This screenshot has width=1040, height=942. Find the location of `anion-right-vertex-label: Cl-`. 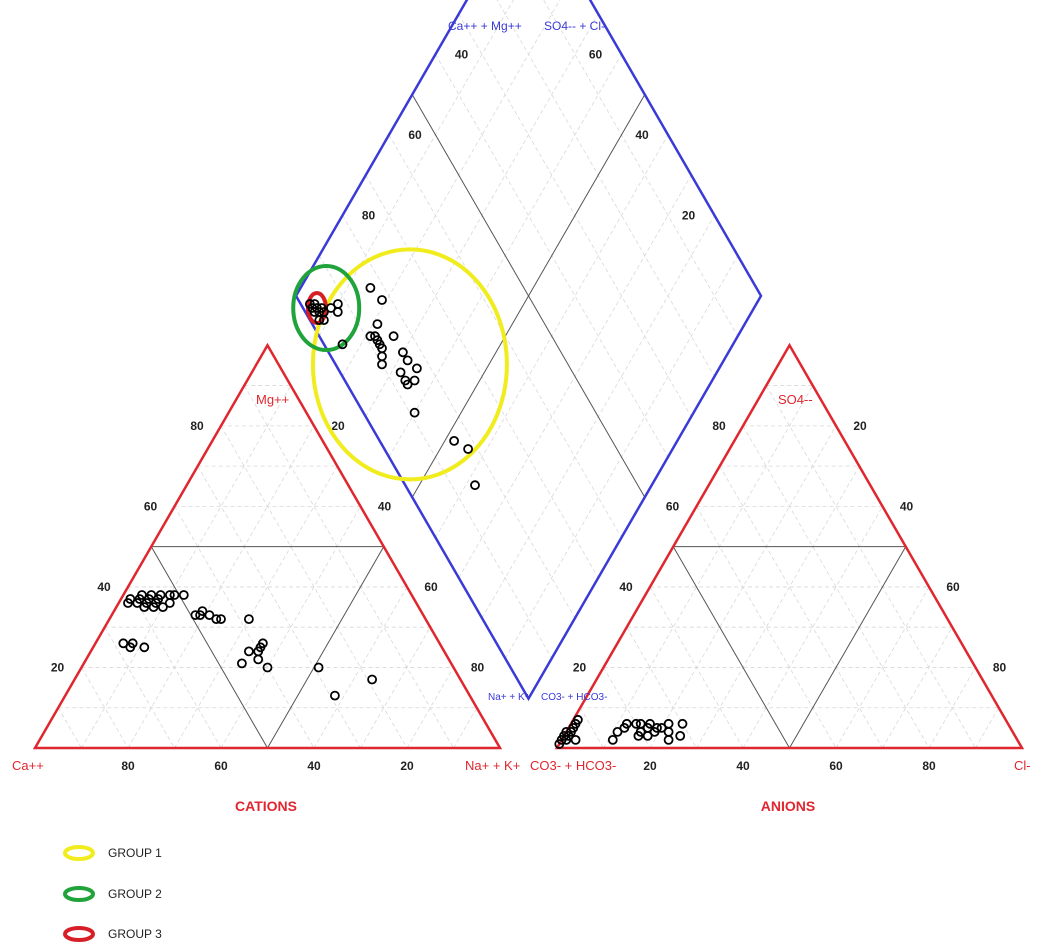

anion-right-vertex-label: Cl- is located at coordinates (1022, 765).